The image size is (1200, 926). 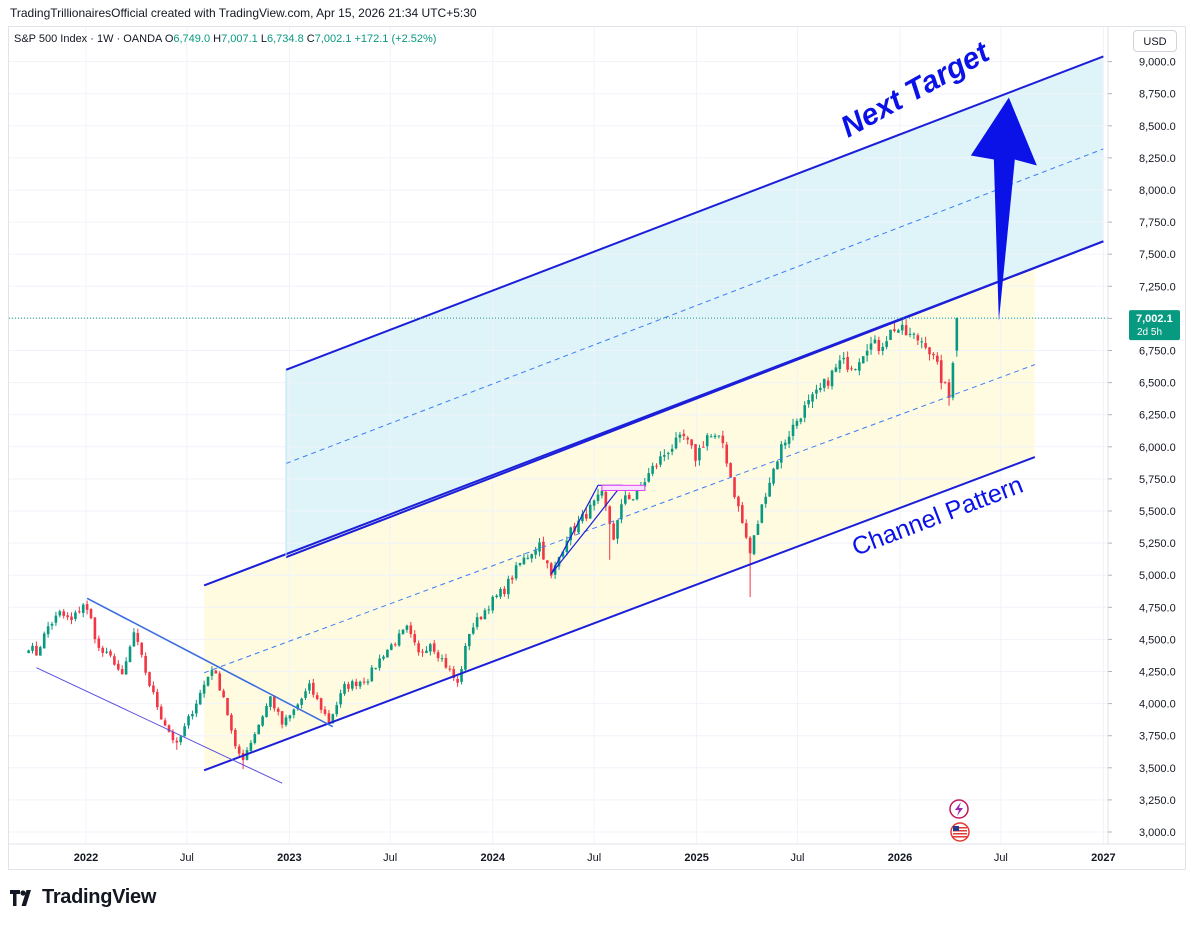 What do you see at coordinates (959, 809) in the screenshot?
I see `lightning-icon` at bounding box center [959, 809].